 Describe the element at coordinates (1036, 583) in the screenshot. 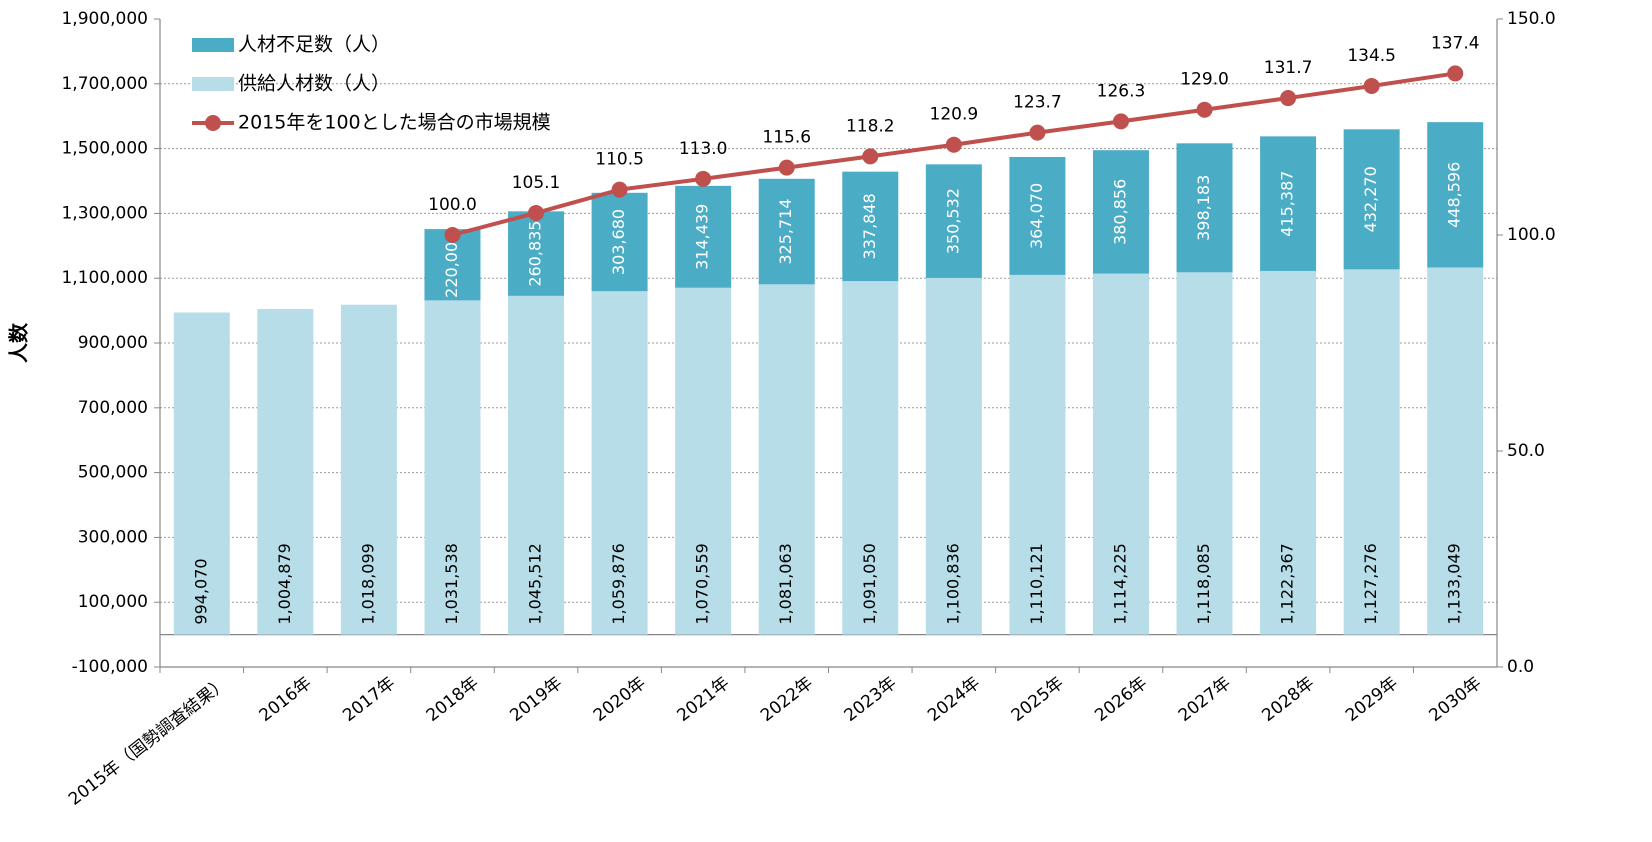

I see `supply-bar-label: 1,110,121` at that location.